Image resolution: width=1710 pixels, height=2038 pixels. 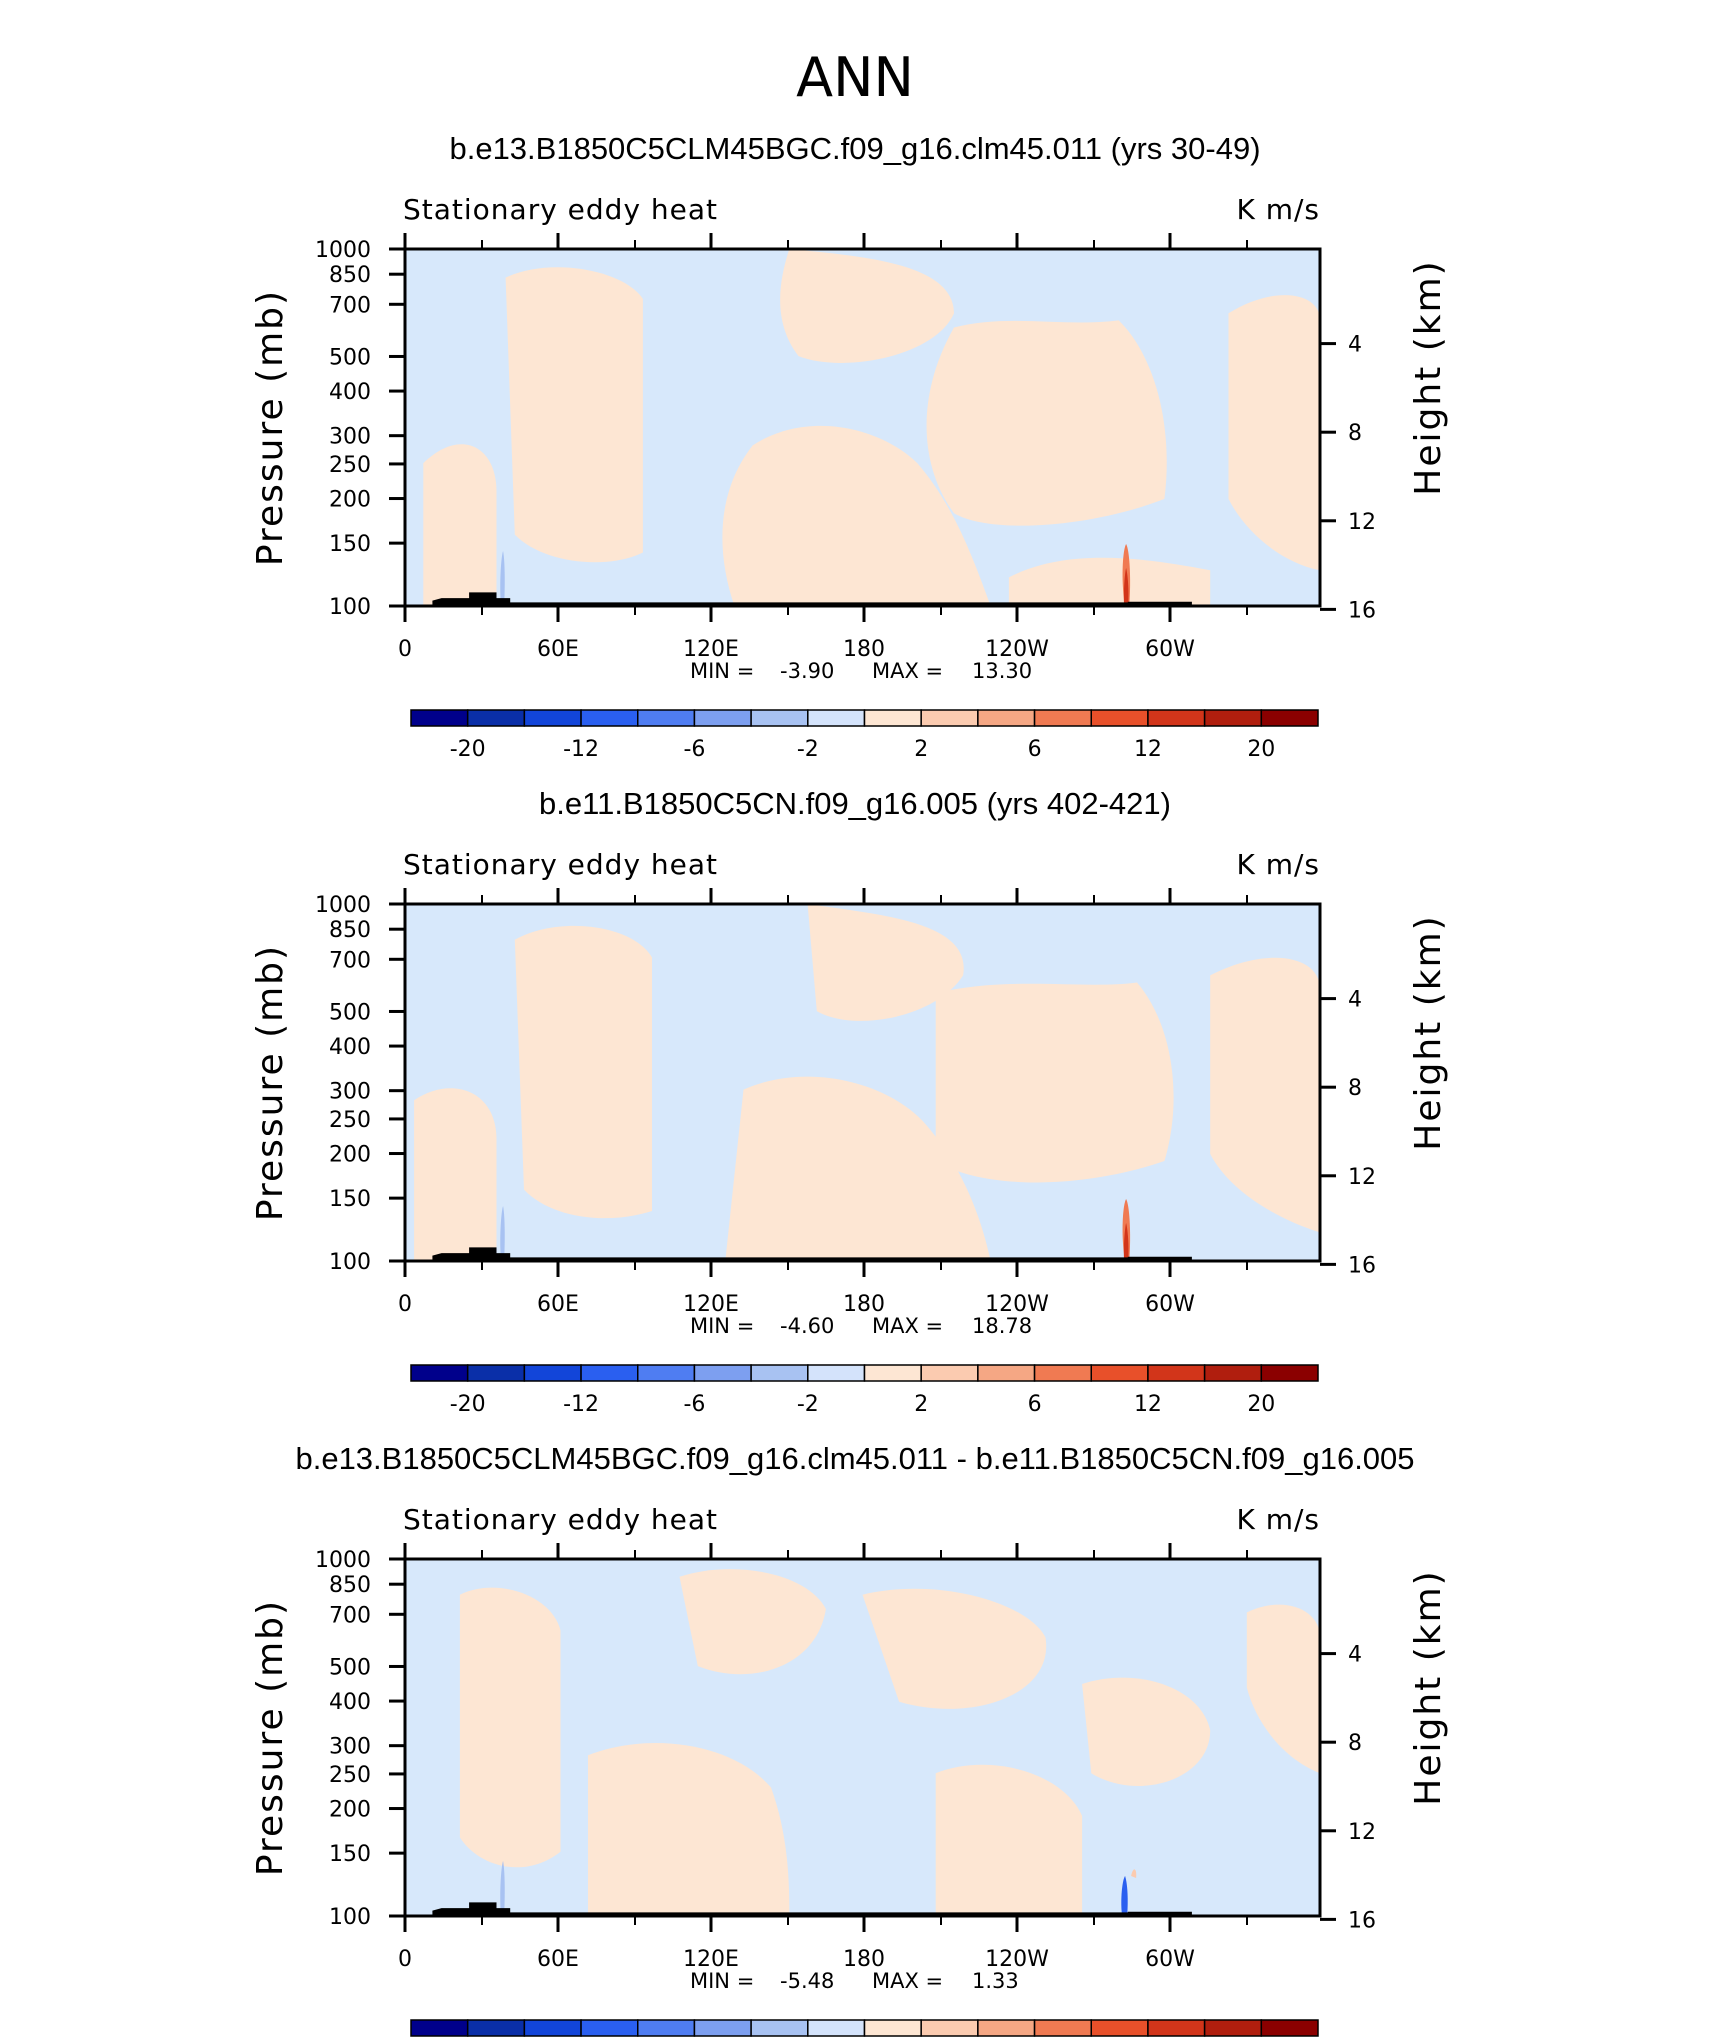 What do you see at coordinates (862, 427) in the screenshot?
I see `contour-field` at bounding box center [862, 427].